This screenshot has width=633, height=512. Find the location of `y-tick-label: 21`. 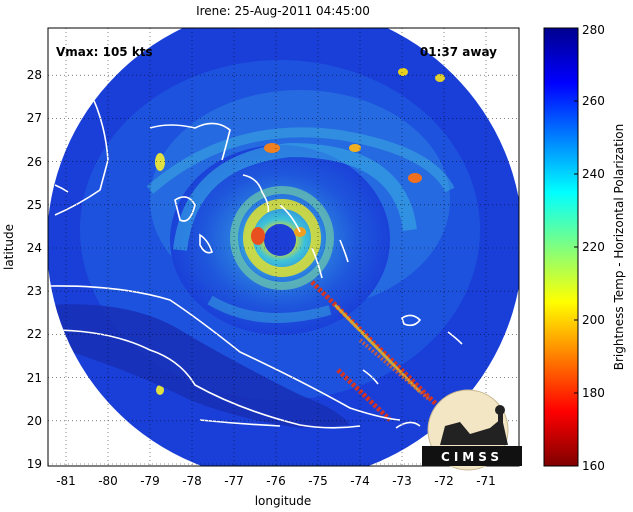

y-tick-label: 21 is located at coordinates (34, 378).